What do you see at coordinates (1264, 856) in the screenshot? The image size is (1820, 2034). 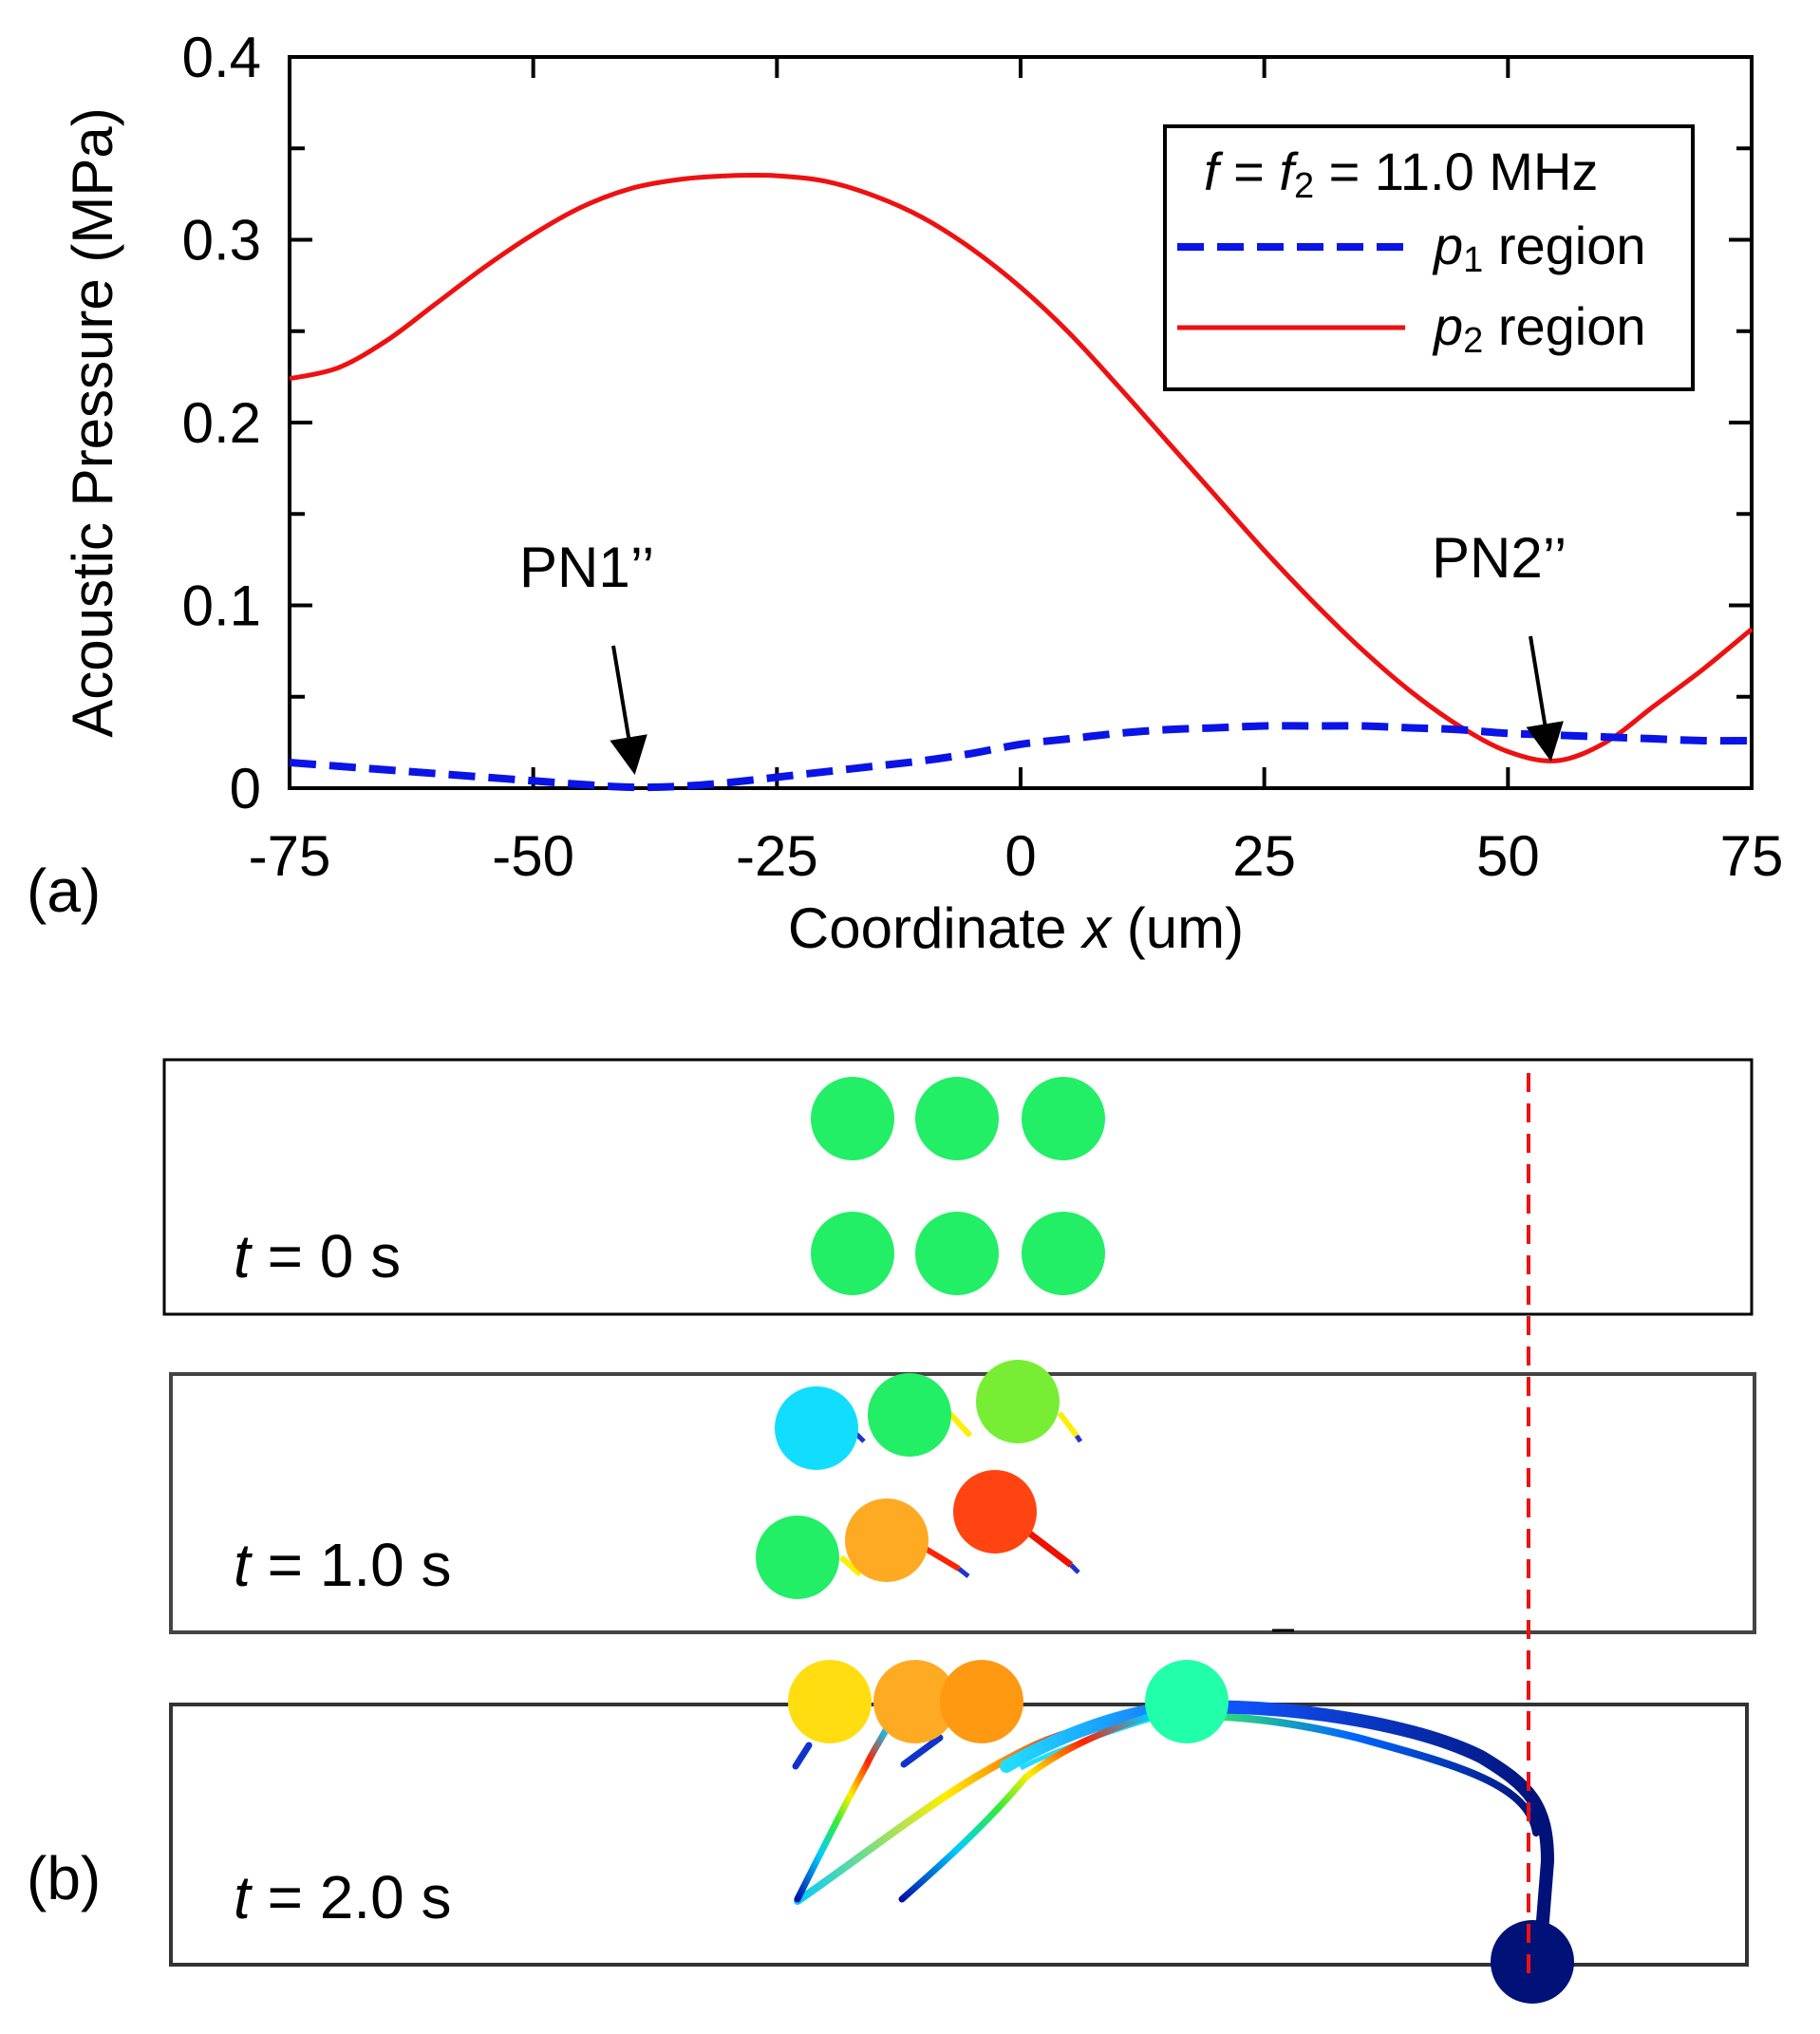 I see `x-tick-label: 25` at bounding box center [1264, 856].